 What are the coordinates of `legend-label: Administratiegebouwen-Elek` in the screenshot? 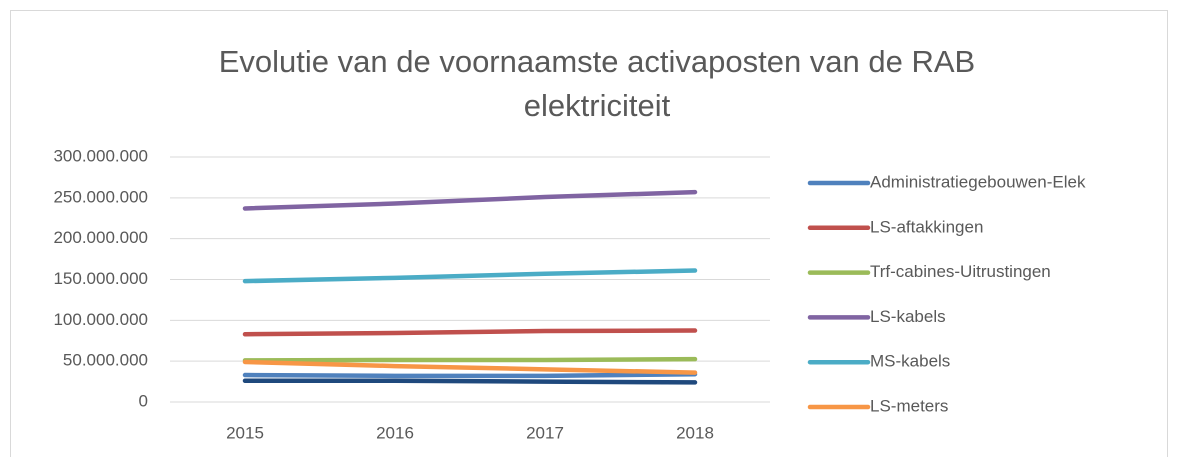 It's located at (978, 181).